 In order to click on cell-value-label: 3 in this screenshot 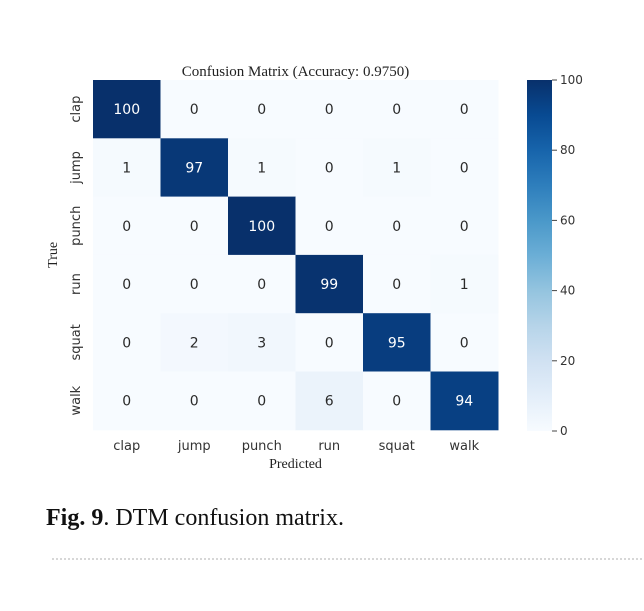, I will do `click(261, 343)`.